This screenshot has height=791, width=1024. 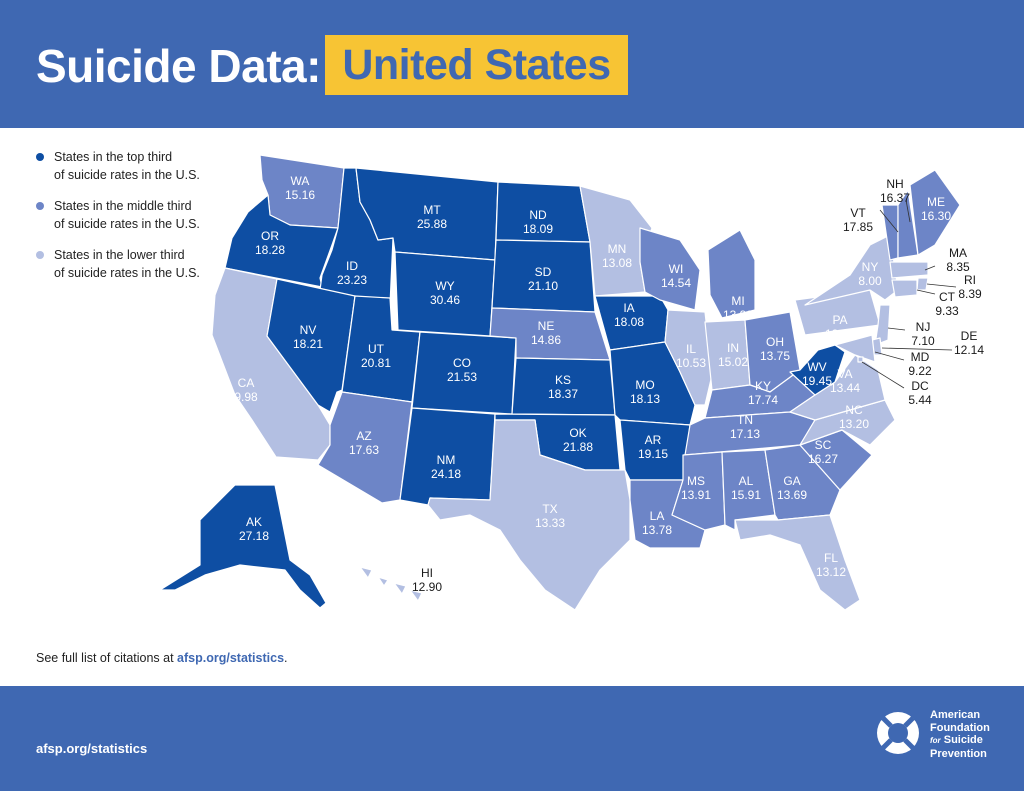 What do you see at coordinates (270, 243) in the screenshot?
I see `state-label-or: OR 18.28` at bounding box center [270, 243].